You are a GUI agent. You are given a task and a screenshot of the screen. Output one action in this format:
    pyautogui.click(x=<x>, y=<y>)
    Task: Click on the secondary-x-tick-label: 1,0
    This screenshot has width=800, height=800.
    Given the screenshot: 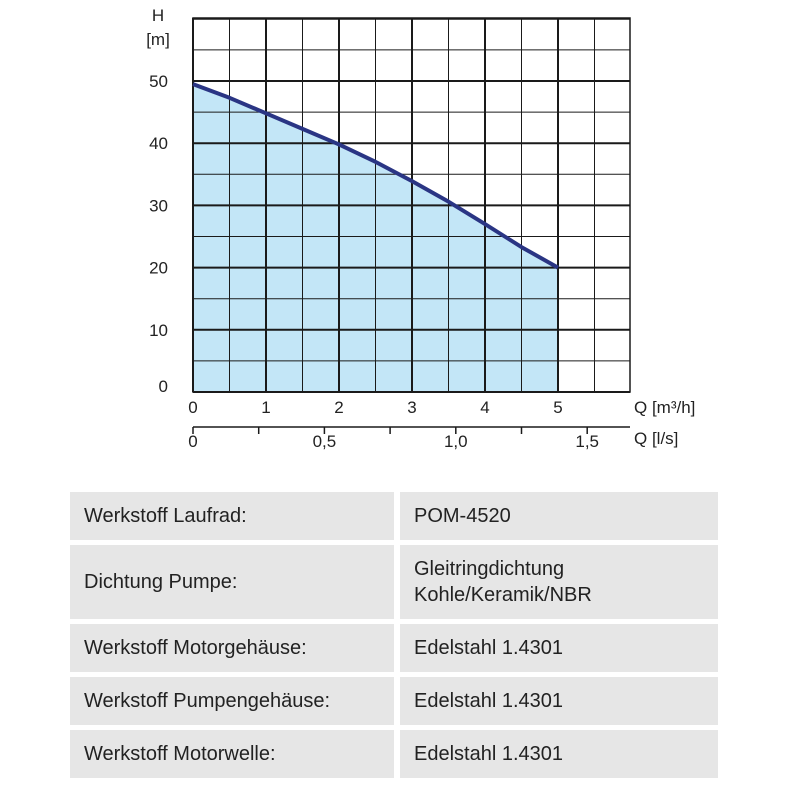 What is the action you would take?
    pyautogui.click(x=456, y=441)
    